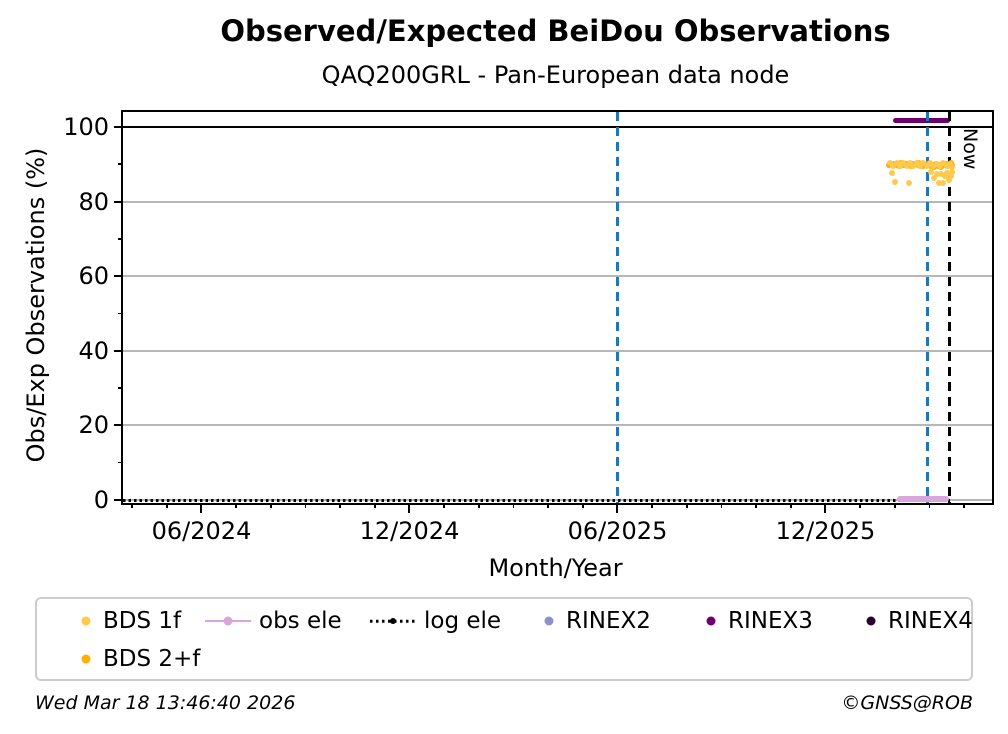 The image size is (1008, 734). I want to click on y-tick-label: 40, so click(93, 350).